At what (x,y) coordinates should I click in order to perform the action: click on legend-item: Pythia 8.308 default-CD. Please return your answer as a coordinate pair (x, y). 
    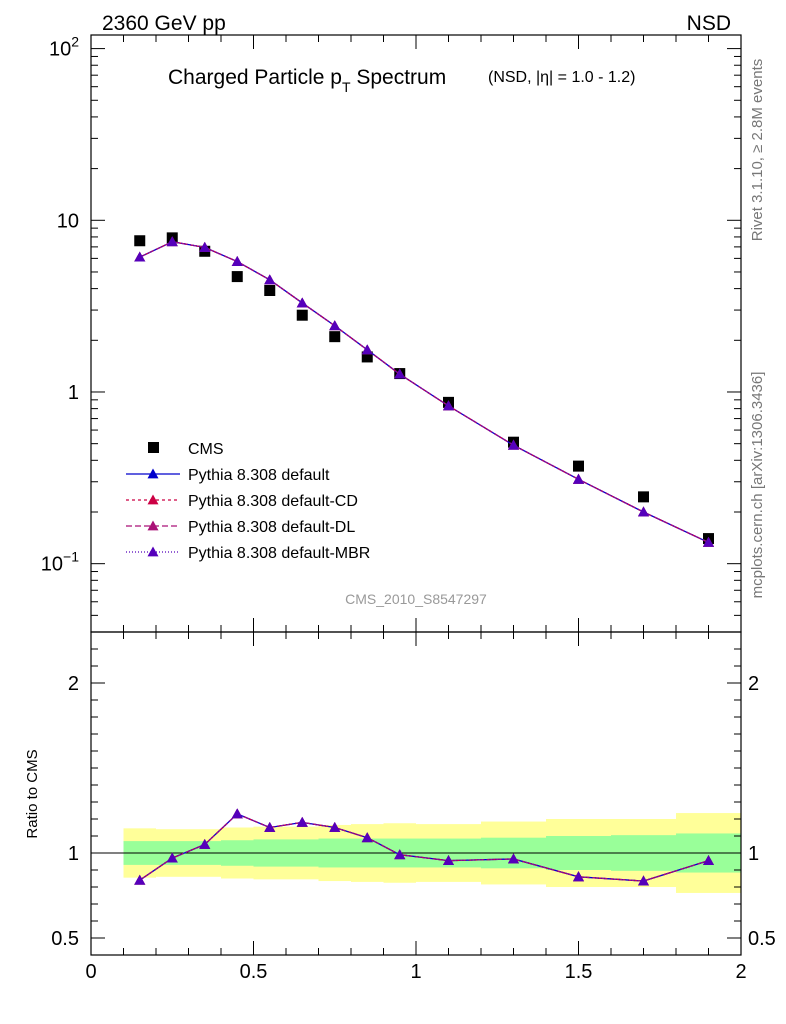
    Looking at the image, I should click on (242, 501).